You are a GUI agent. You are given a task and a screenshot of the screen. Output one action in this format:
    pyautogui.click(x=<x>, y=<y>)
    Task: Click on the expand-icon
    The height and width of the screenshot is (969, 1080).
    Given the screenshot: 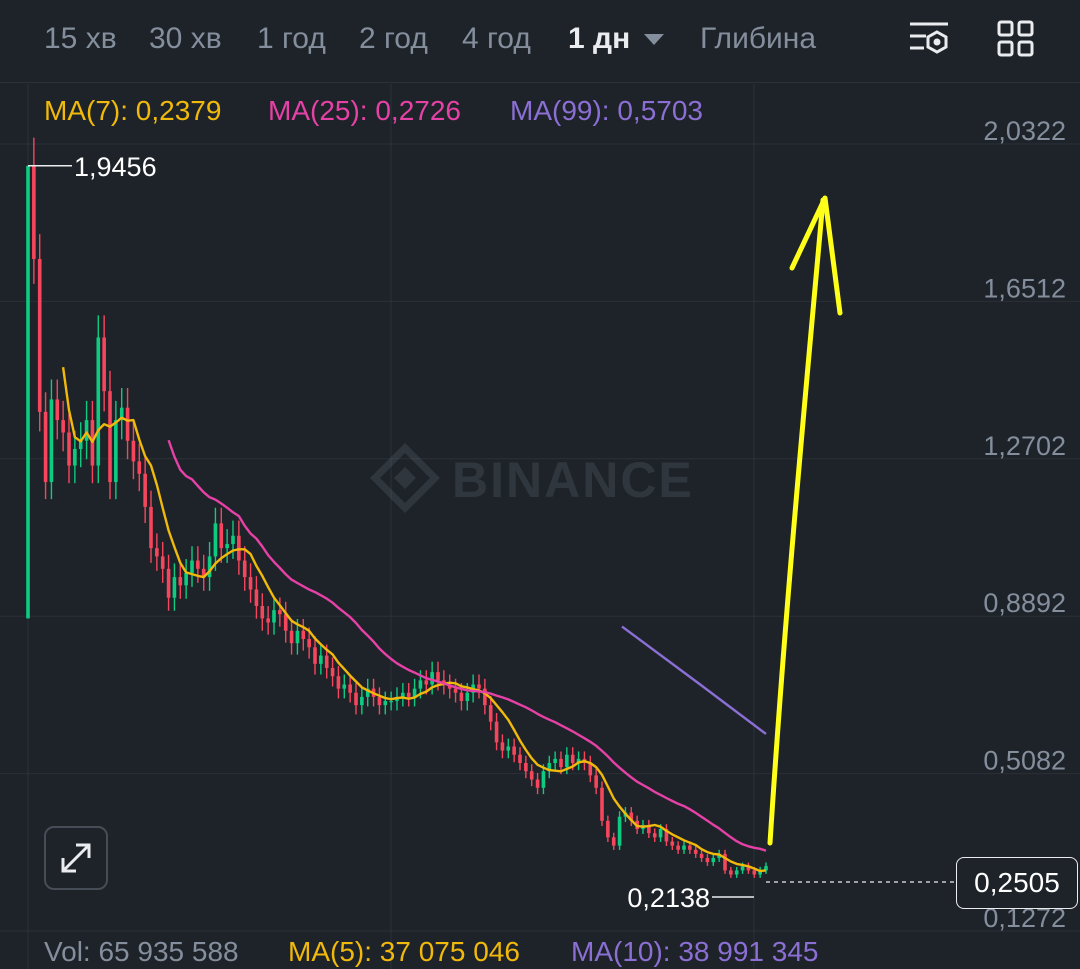 What is the action you would take?
    pyautogui.click(x=76, y=858)
    